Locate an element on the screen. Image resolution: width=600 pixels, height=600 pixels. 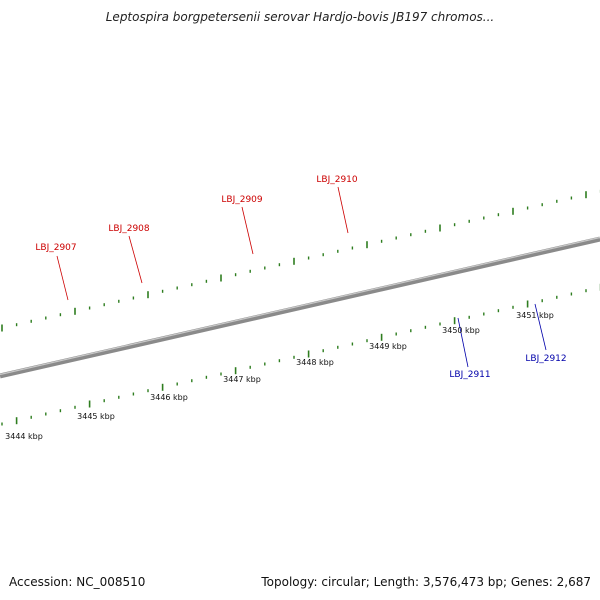
accession-label: Accession: NC_008510 is located at coordinates (77, 582).